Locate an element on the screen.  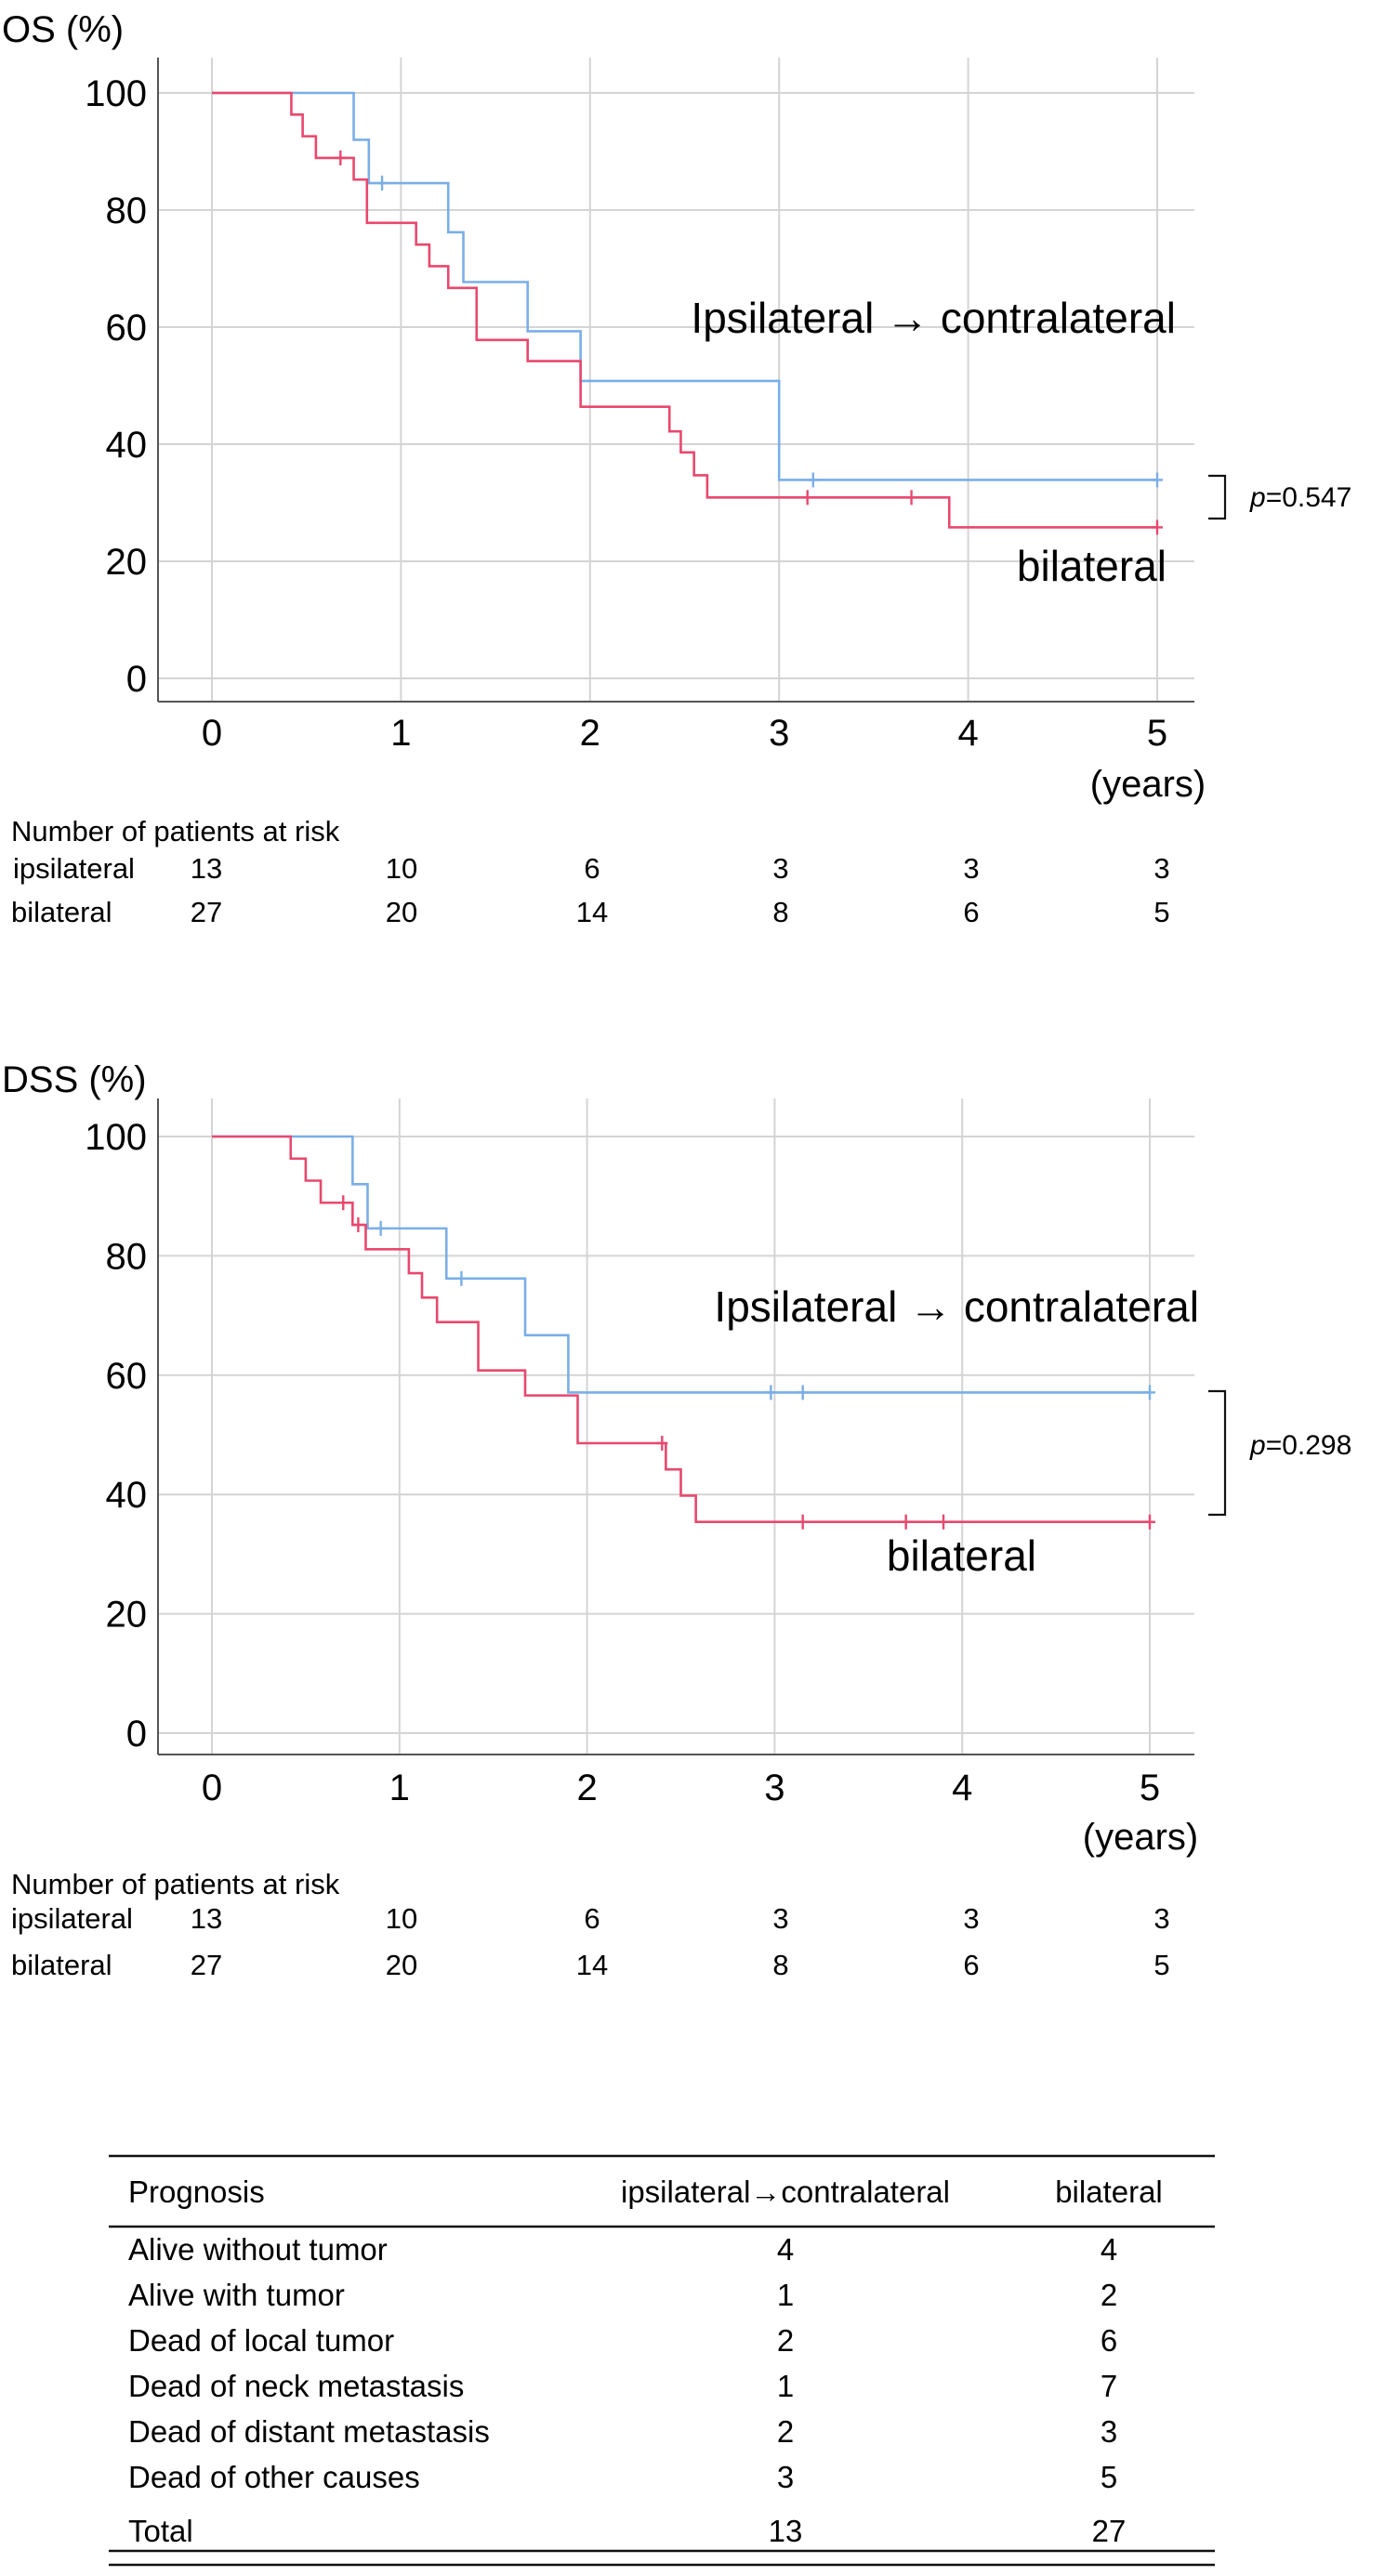
p-value: p=0.298 is located at coordinates (1300, 1445).